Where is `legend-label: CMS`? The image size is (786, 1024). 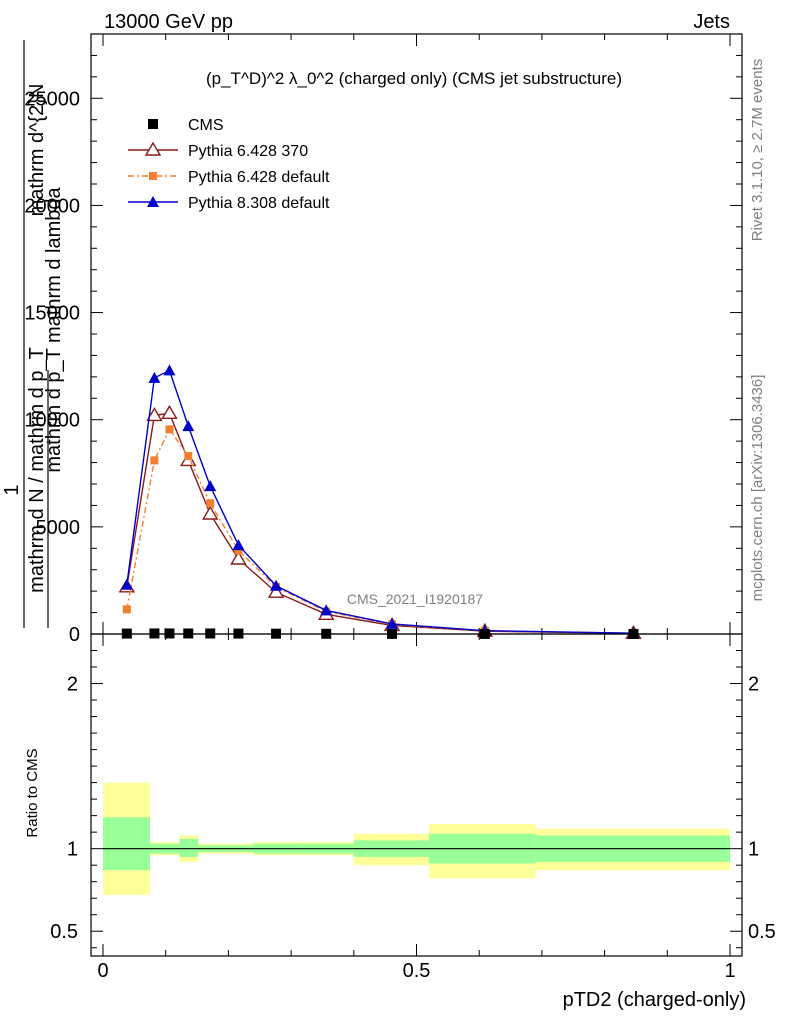
legend-label: CMS is located at coordinates (206, 125).